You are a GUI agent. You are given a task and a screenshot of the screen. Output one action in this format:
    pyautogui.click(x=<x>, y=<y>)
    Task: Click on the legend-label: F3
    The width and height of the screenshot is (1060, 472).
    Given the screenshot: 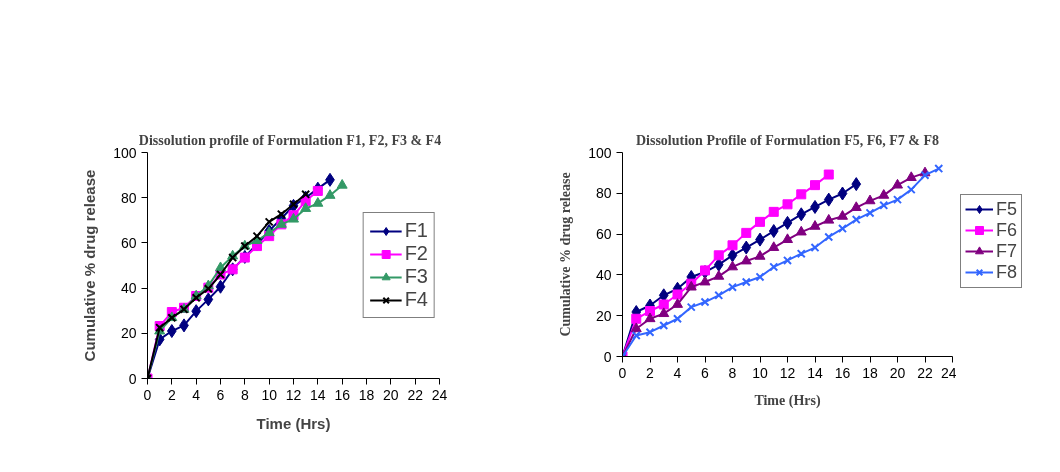 What is the action you would take?
    pyautogui.click(x=416, y=276)
    